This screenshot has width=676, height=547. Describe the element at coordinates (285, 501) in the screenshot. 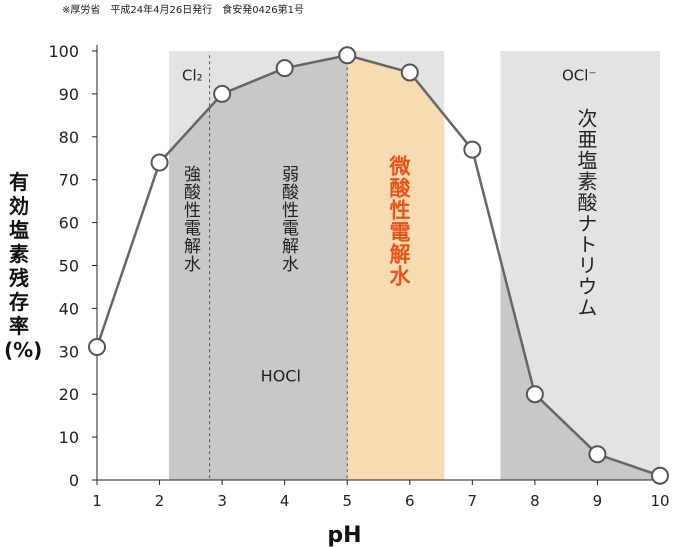

I see `x-tick-label: 4` at that location.